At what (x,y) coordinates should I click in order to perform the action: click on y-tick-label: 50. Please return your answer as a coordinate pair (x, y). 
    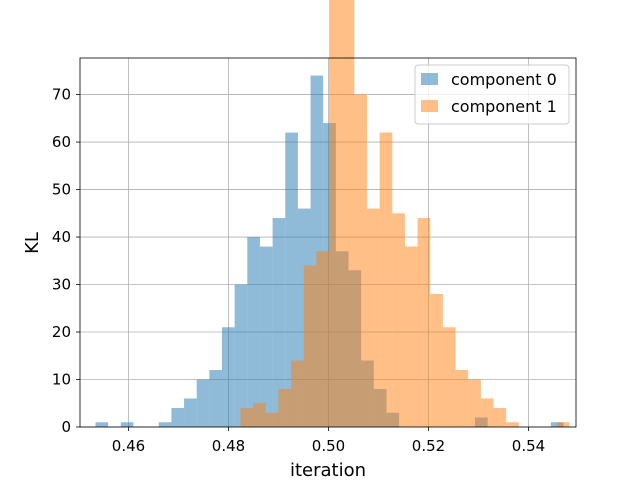
    Looking at the image, I should click on (61, 190).